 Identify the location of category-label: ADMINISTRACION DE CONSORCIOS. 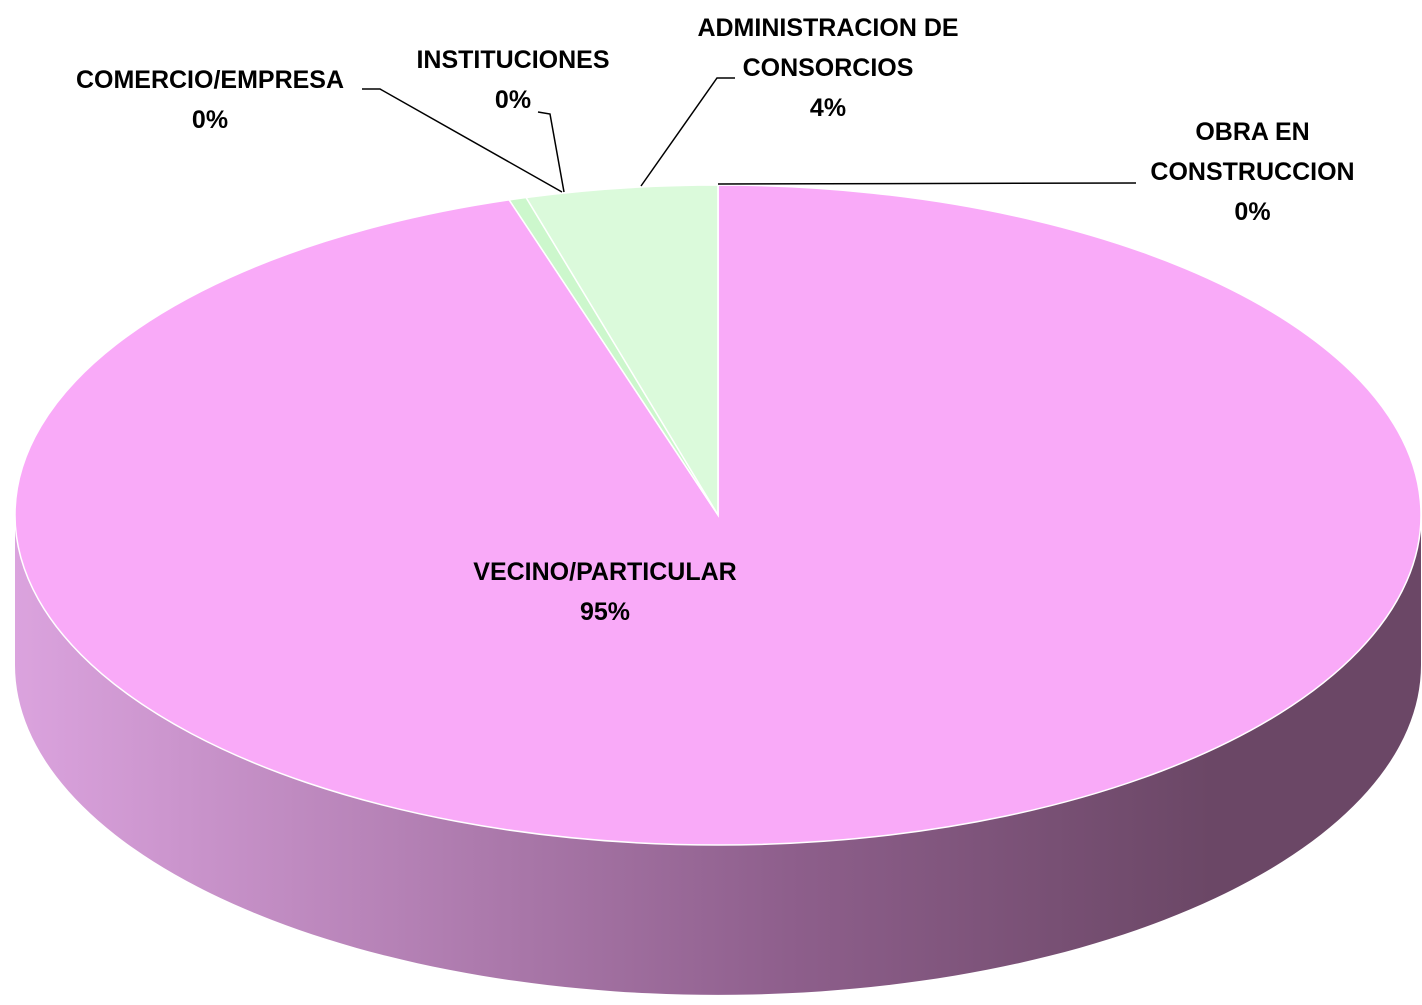
(828, 48).